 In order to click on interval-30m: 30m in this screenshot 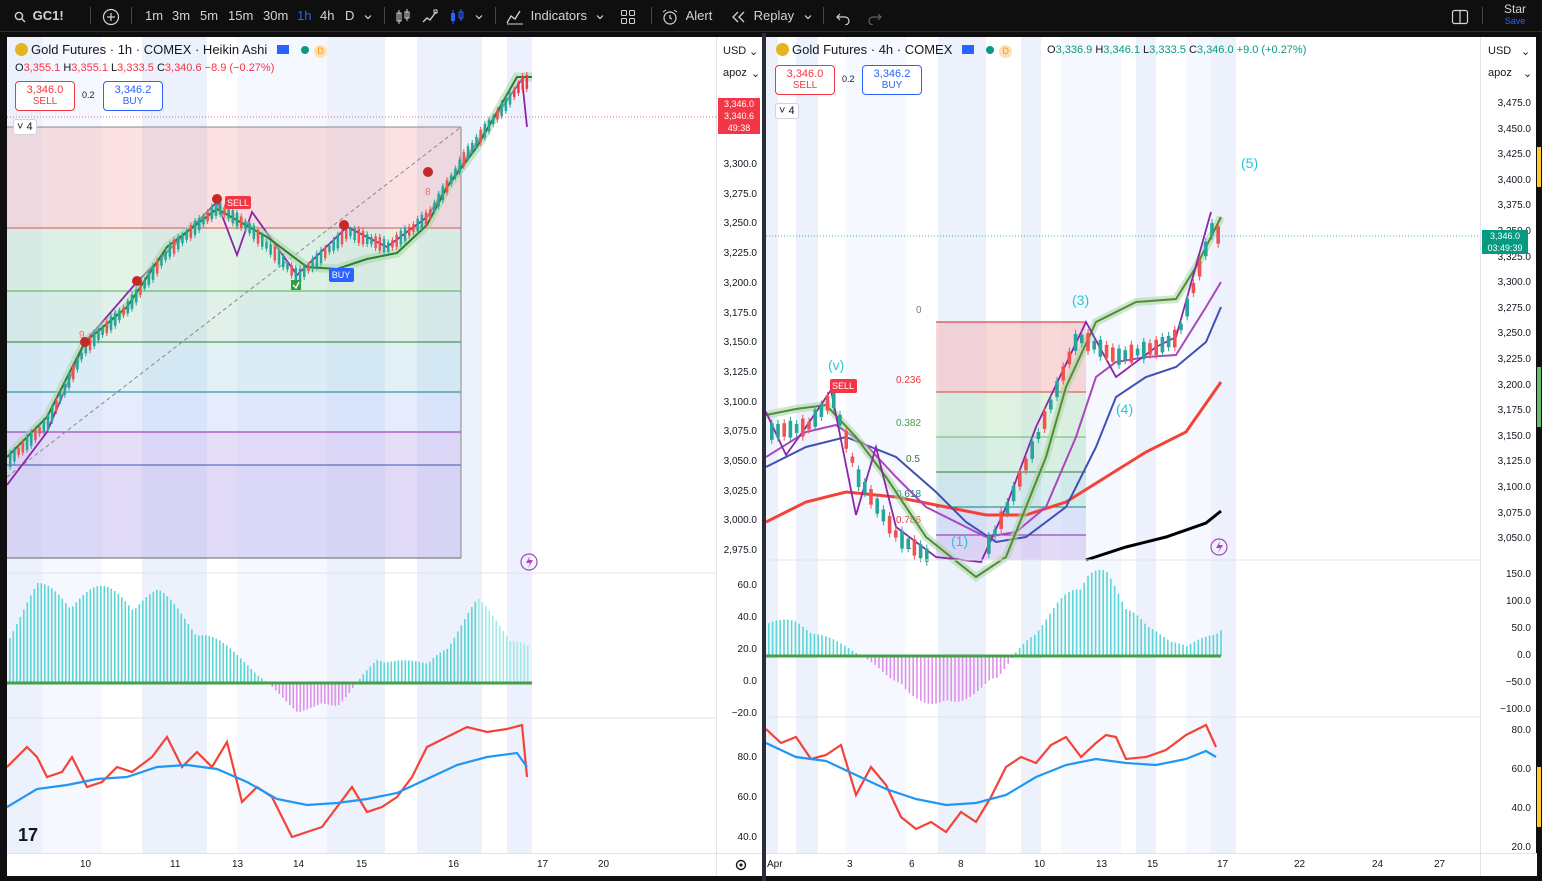, I will do `click(276, 15)`.